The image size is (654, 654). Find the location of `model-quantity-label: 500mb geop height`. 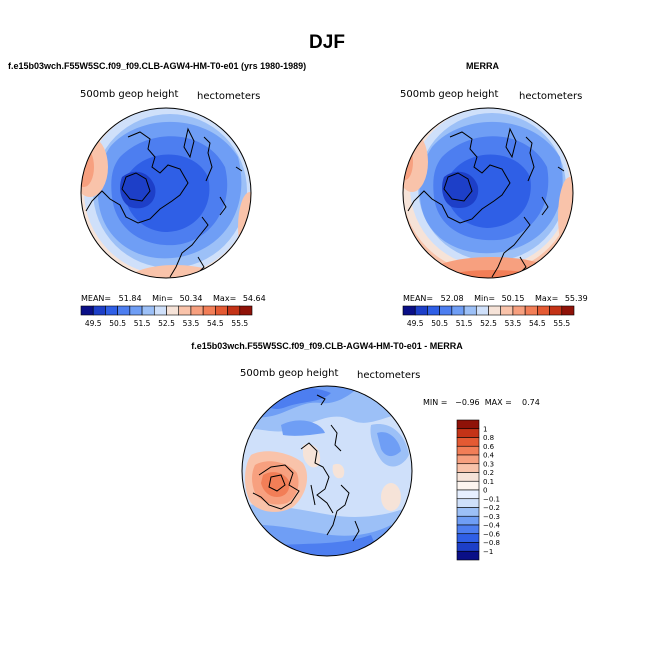

model-quantity-label: 500mb geop height is located at coordinates (129, 94).